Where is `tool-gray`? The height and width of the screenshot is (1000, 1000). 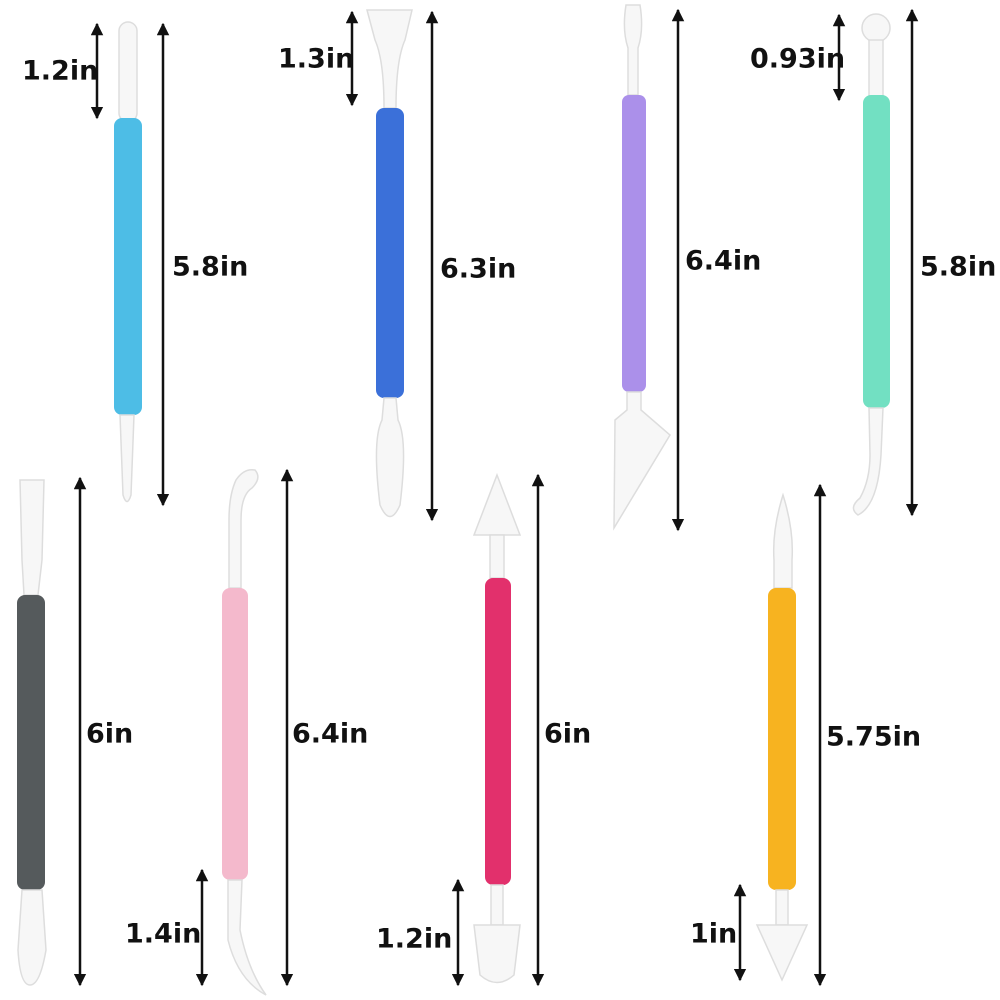
tool-gray is located at coordinates (32, 732).